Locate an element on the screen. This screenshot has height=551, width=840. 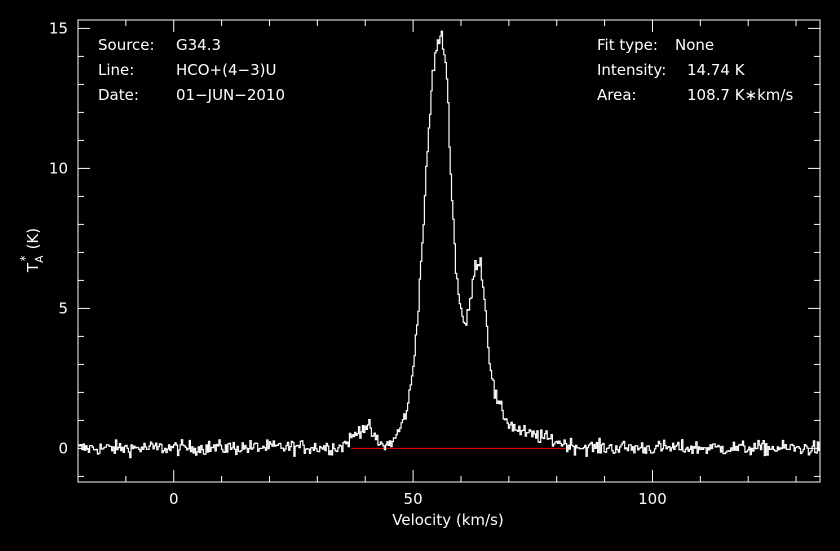
y-axis-label-symbol: T is located at coordinates (33, 267).